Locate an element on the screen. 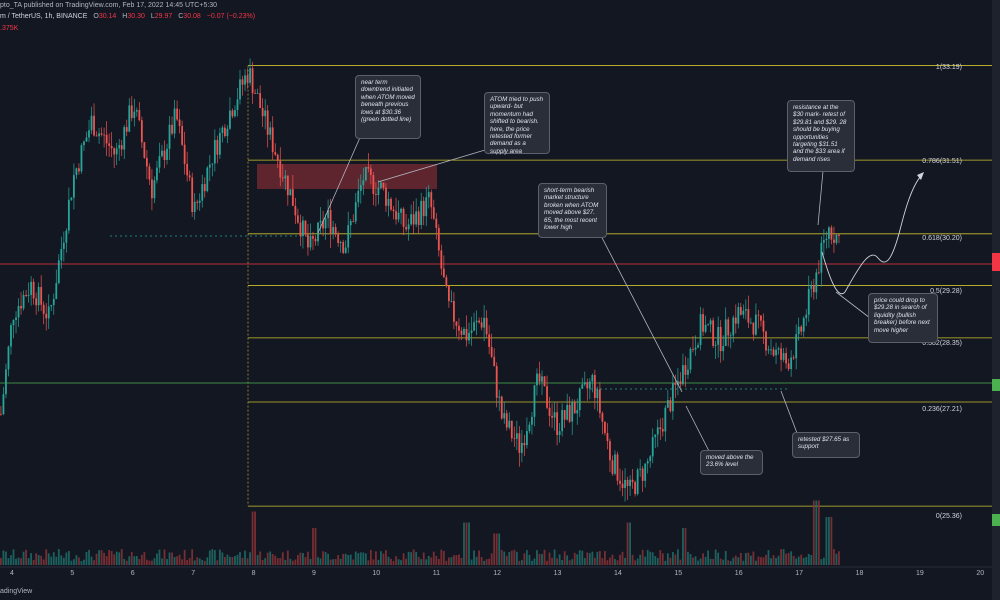 Image resolution: width=1000 pixels, height=600 pixels. fib-label-0236: 0.236(27.21) is located at coordinates (942, 409).